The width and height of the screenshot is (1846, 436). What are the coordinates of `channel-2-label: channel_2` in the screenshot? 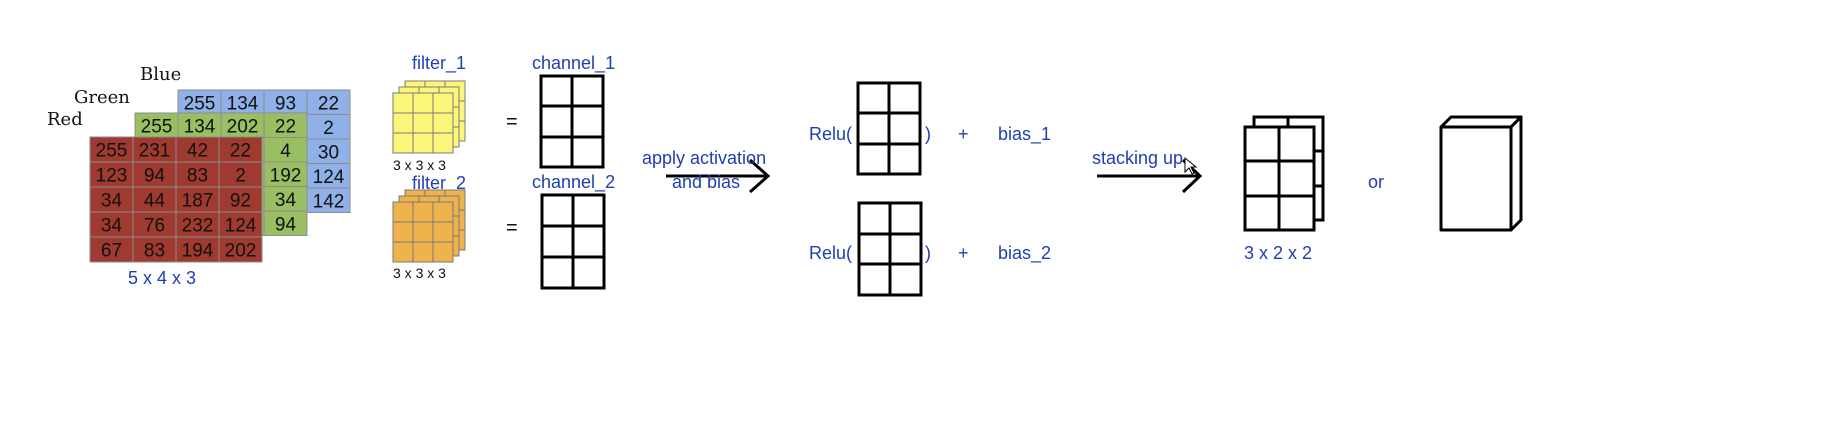 It's located at (573, 182).